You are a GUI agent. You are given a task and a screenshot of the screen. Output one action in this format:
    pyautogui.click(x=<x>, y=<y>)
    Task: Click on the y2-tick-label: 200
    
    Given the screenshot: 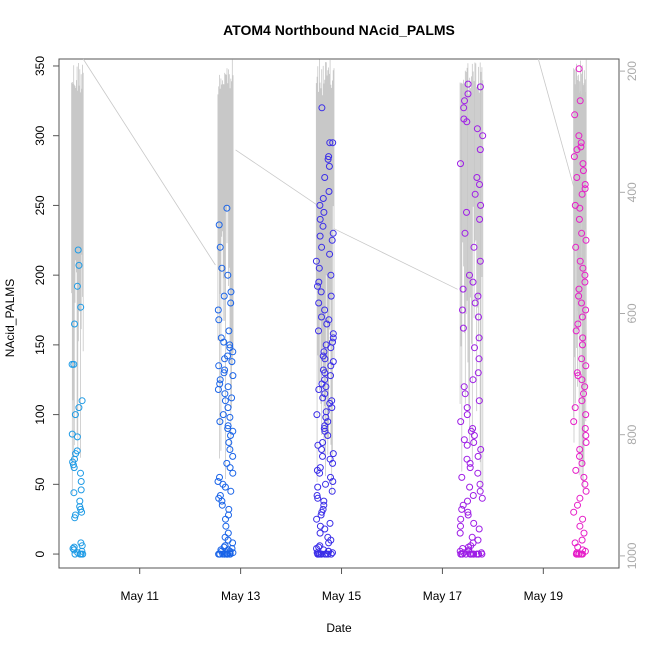 What is the action you would take?
    pyautogui.click(x=632, y=71)
    